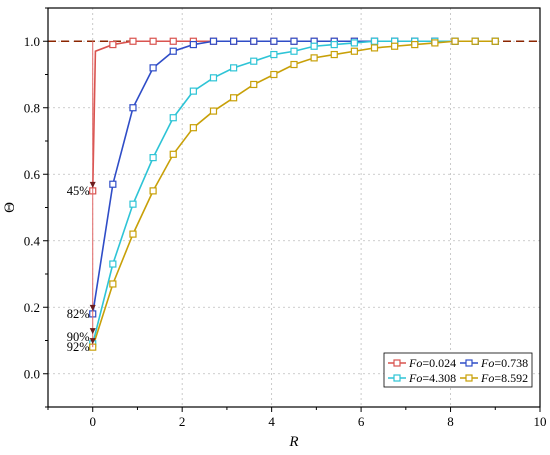  Describe the element at coordinates (293, 442) in the screenshot. I see `x-axis-label: R` at that location.